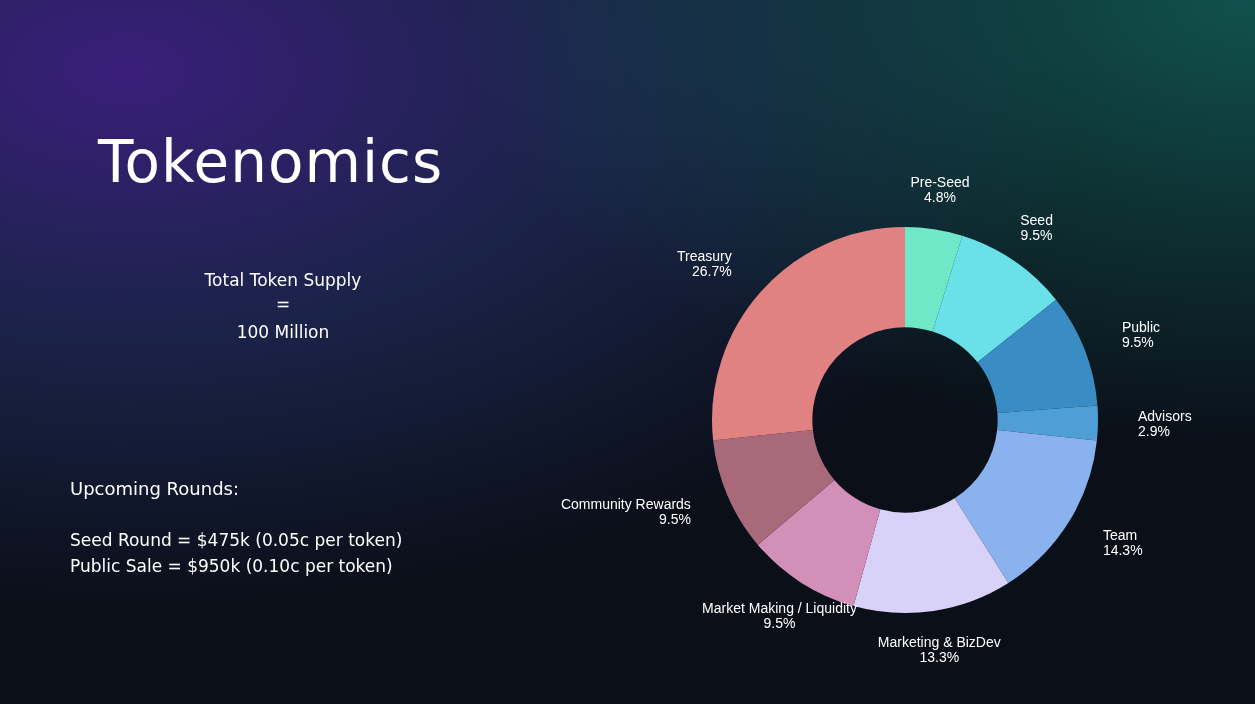 The image size is (1255, 704). What do you see at coordinates (1153, 430) in the screenshot?
I see `data-label: 2.9%` at bounding box center [1153, 430].